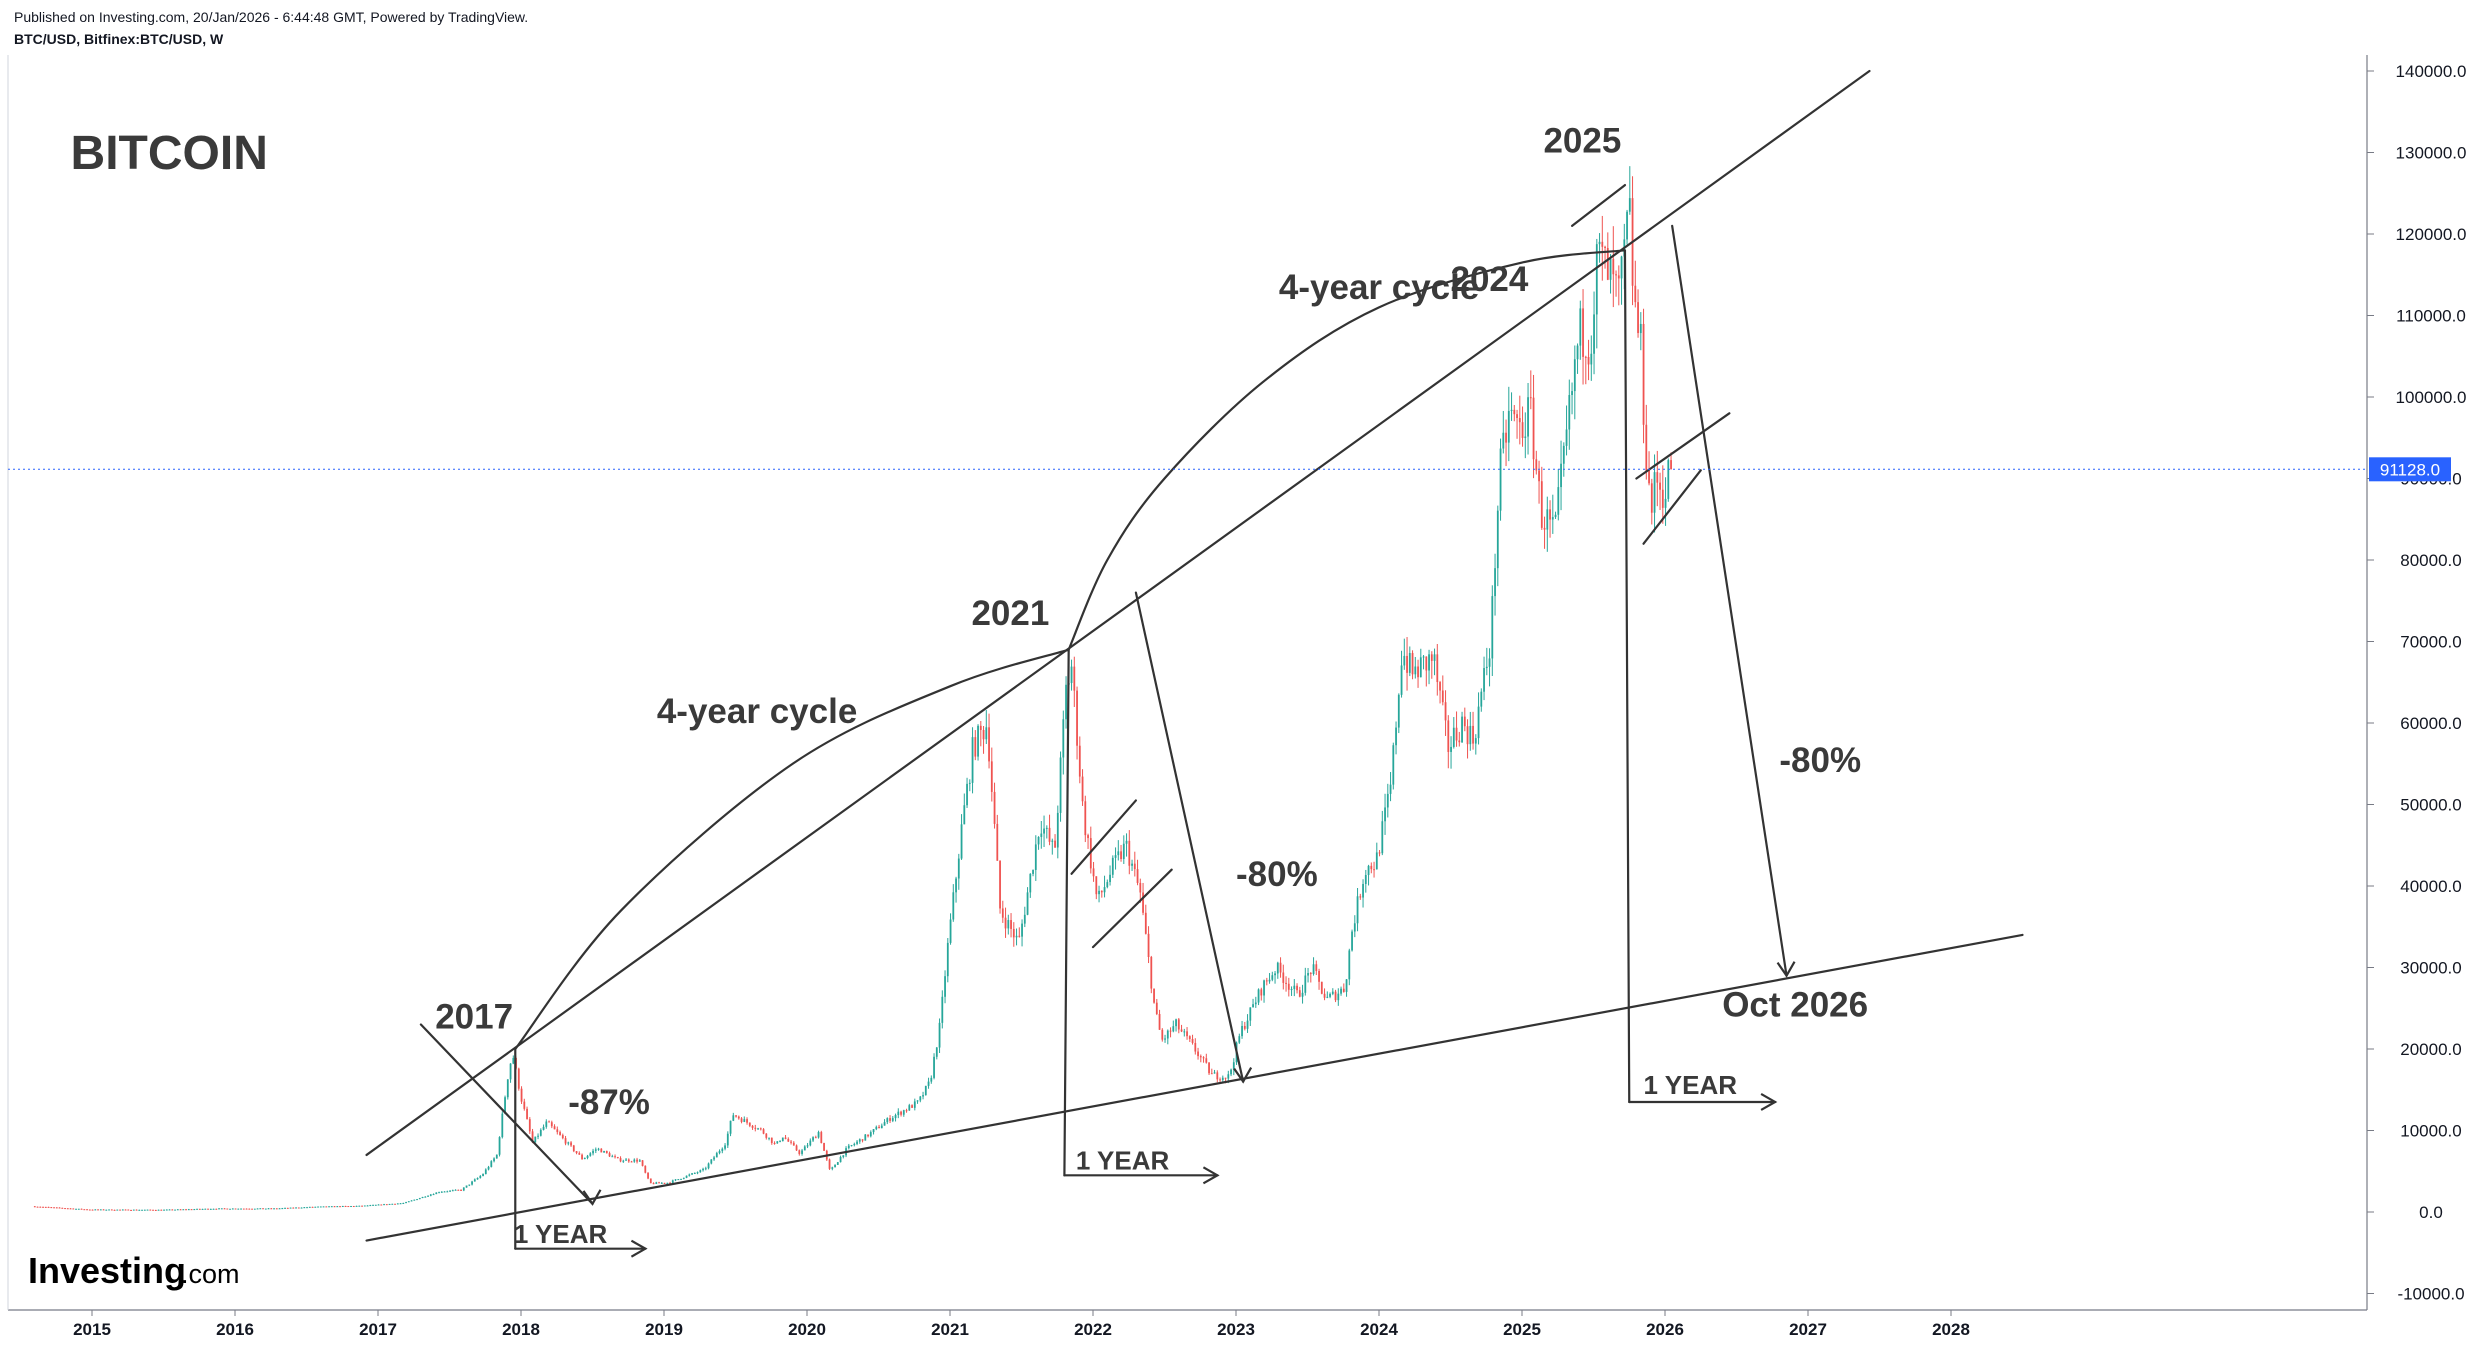 This screenshot has height=1346, width=2470. I want to click on annotation-label: -80%, so click(1820, 760).